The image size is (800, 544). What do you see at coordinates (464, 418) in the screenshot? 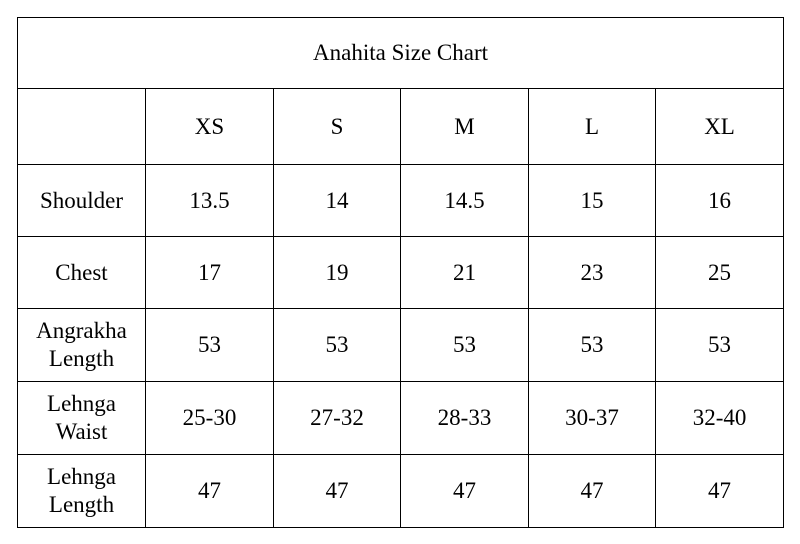
I see `table-cell: 28-33` at bounding box center [464, 418].